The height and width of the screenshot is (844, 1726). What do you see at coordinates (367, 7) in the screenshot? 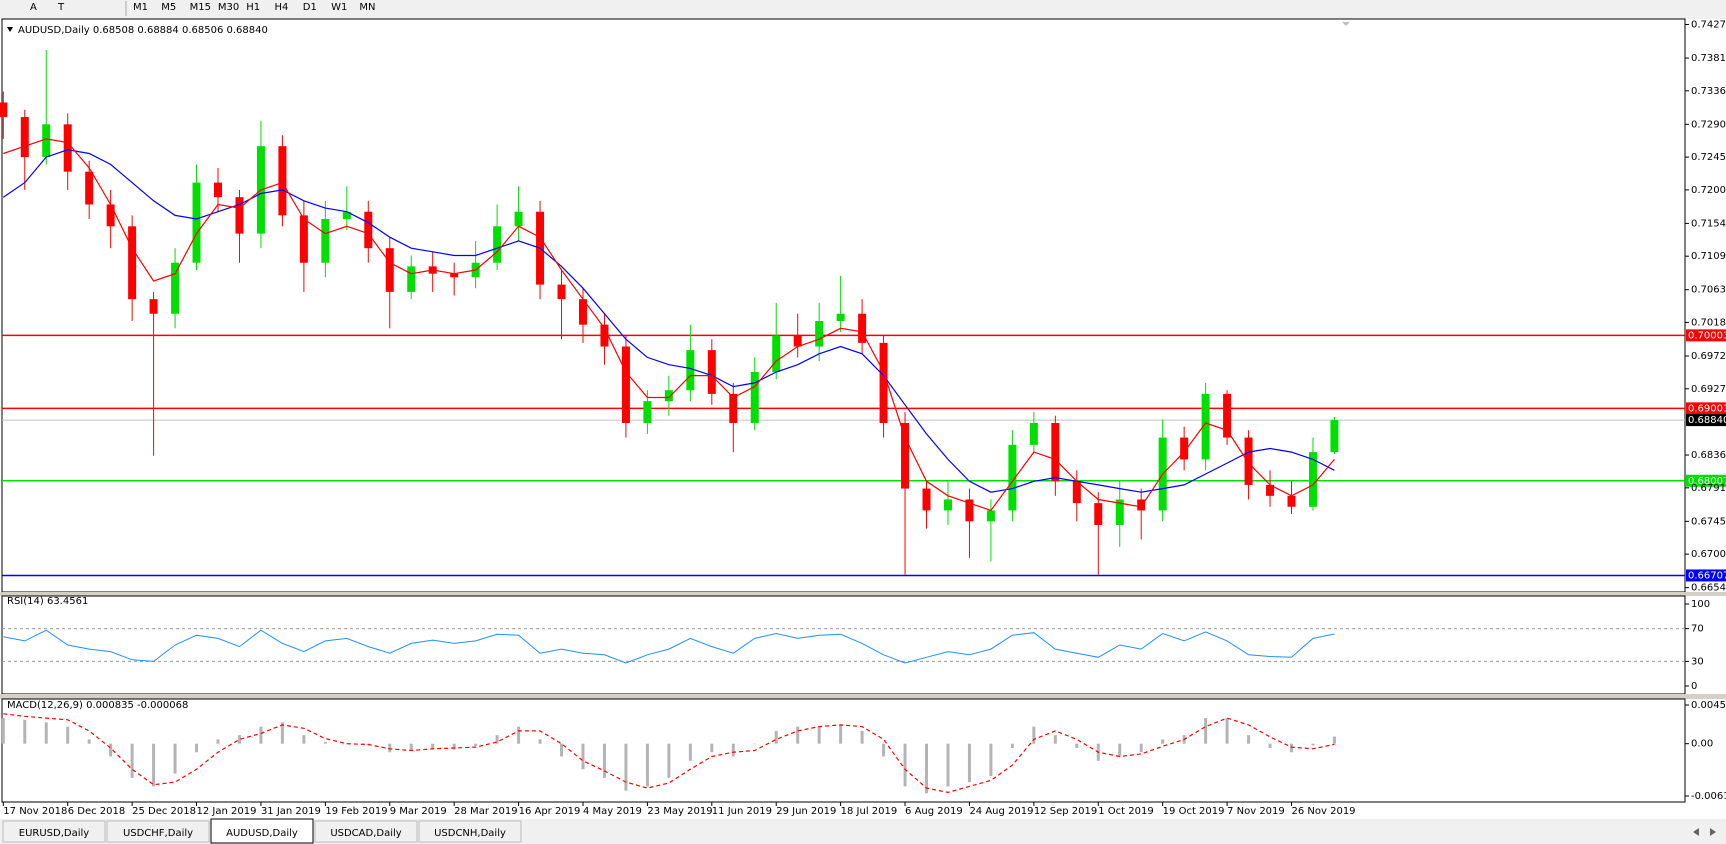
I see `timeframe-button: MN` at bounding box center [367, 7].